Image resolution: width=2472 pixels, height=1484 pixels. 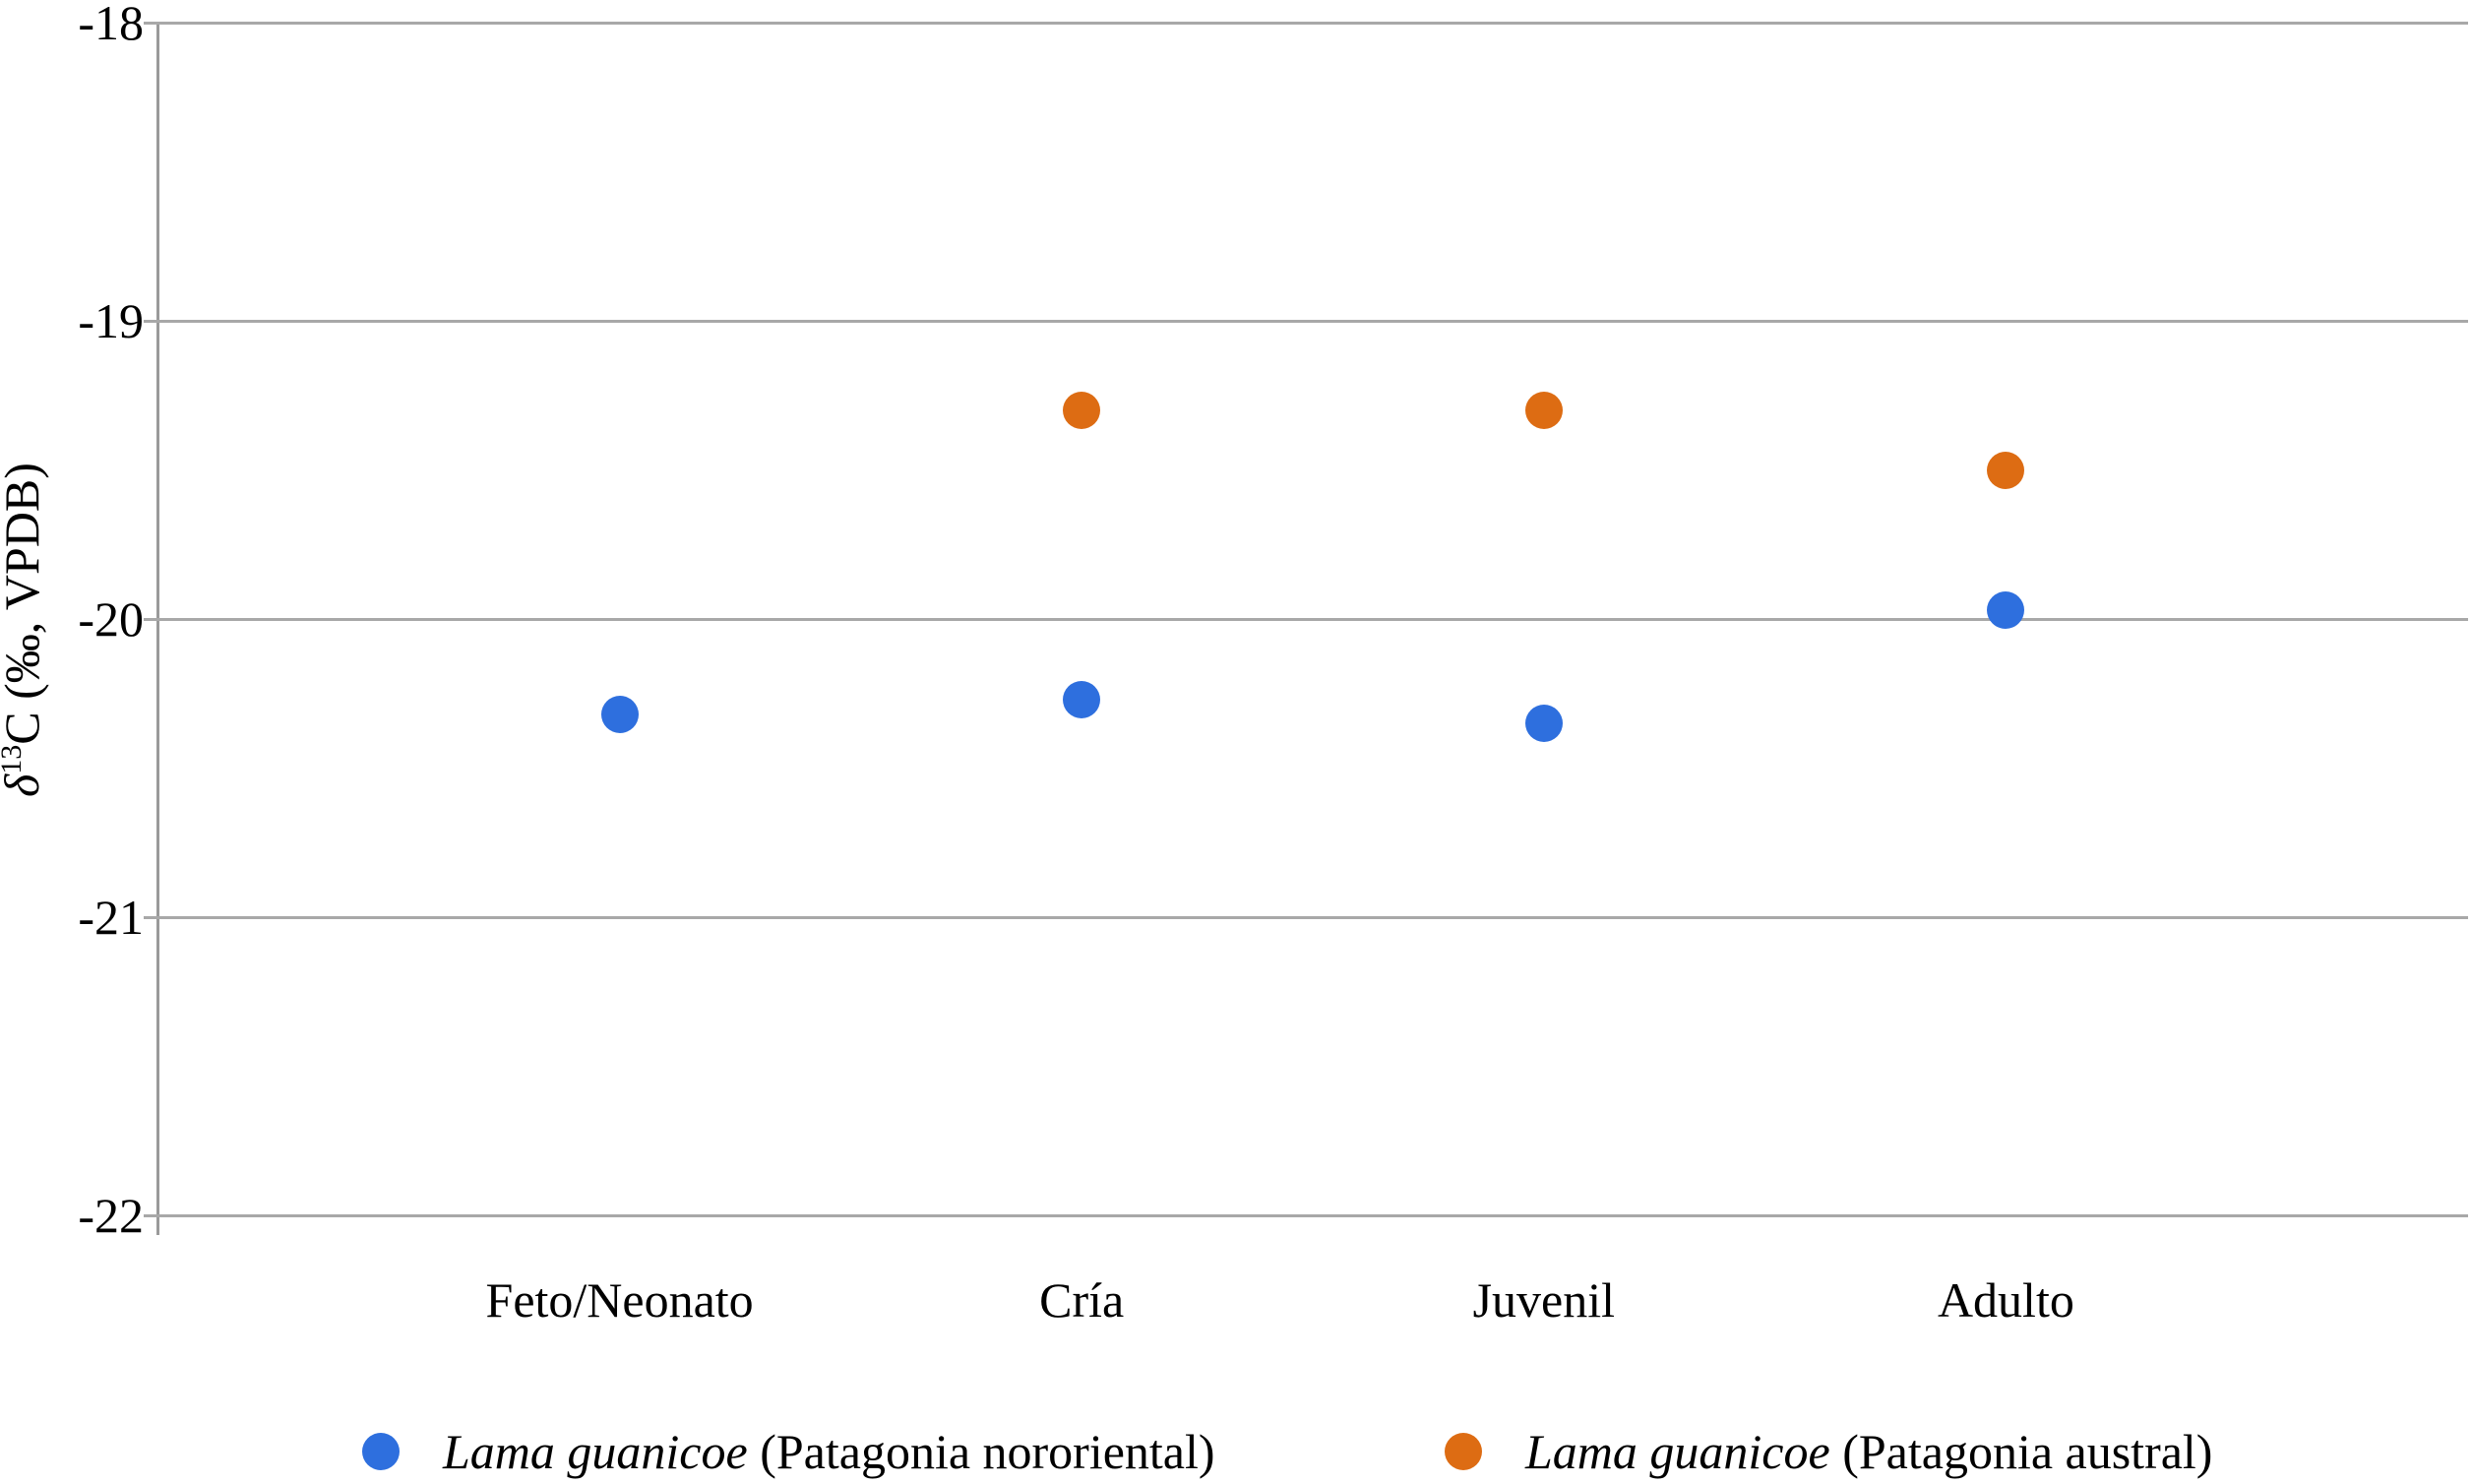 I want to click on y-tick-label: -21, so click(x=111, y=918).